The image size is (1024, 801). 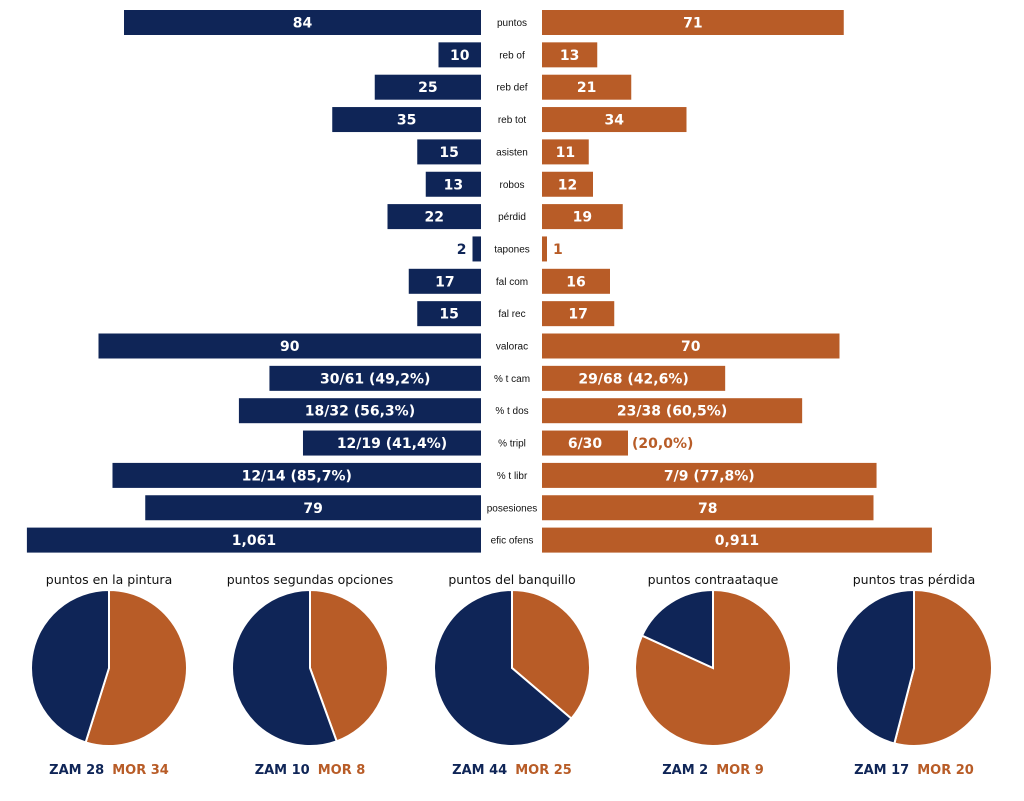 I want to click on mor-value-label: 16, so click(x=575, y=282).